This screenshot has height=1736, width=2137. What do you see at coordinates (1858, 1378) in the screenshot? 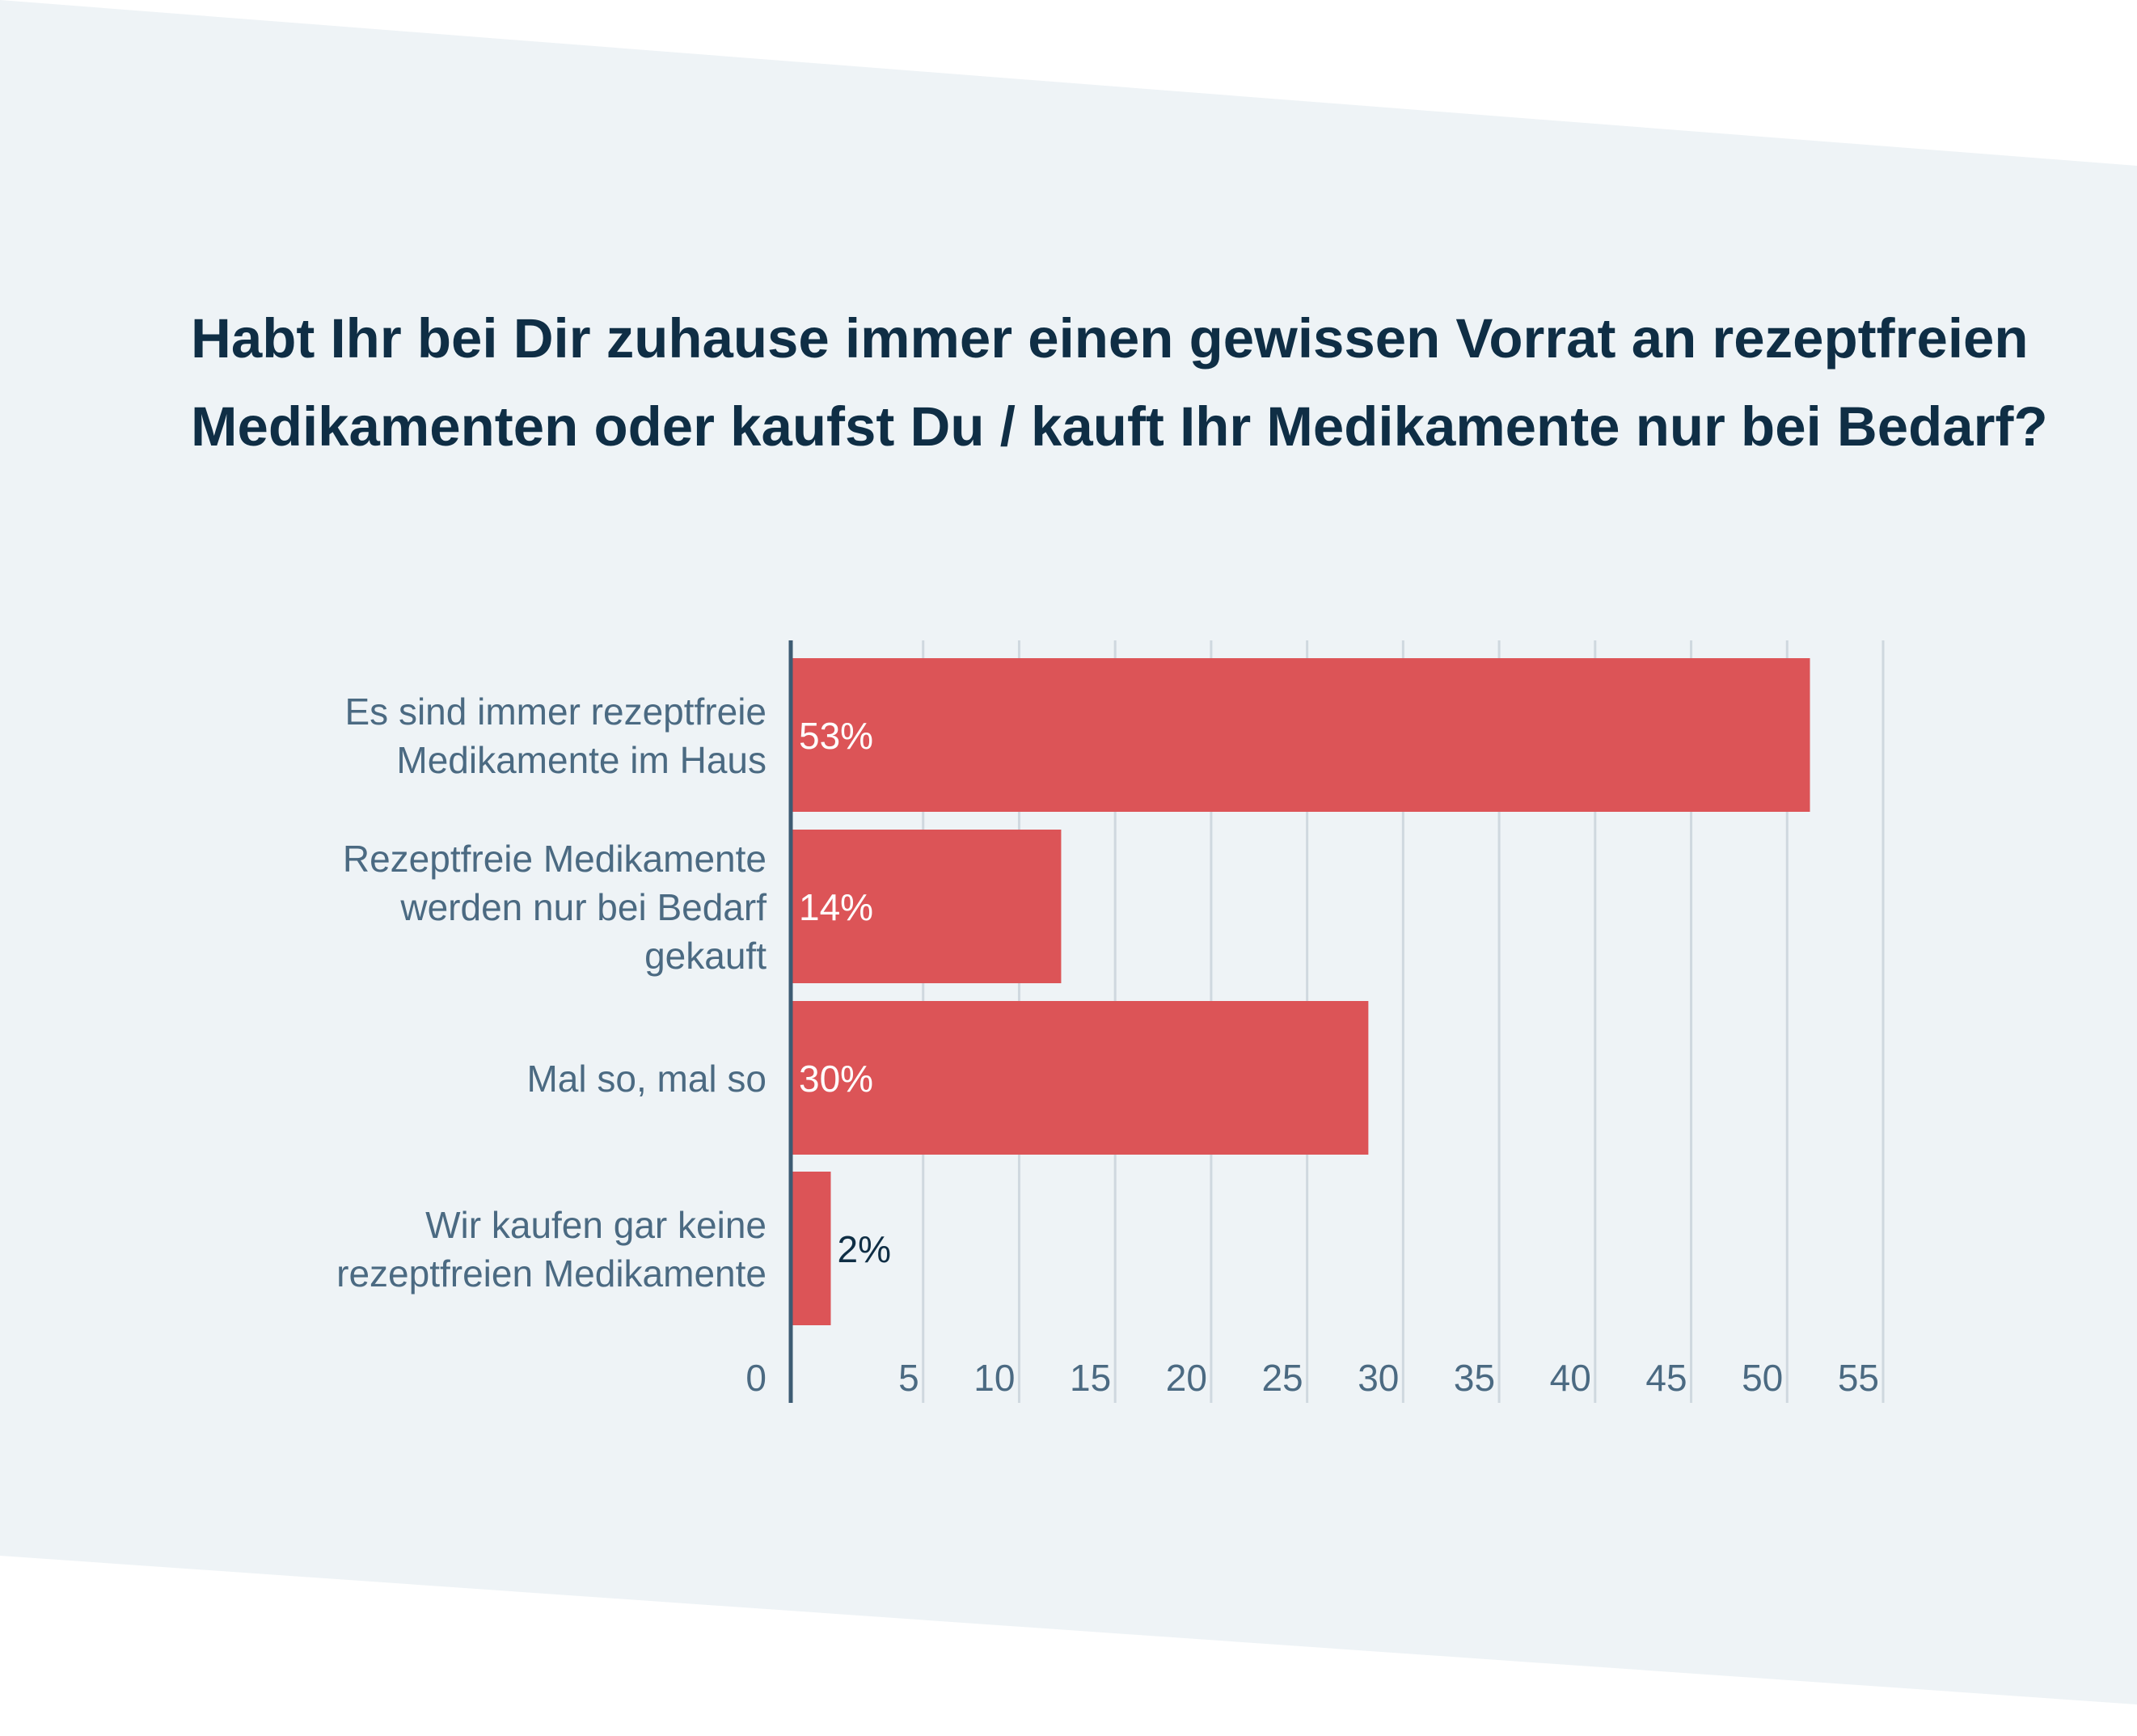
I see `x-tick-label-55: 55` at bounding box center [1858, 1378].